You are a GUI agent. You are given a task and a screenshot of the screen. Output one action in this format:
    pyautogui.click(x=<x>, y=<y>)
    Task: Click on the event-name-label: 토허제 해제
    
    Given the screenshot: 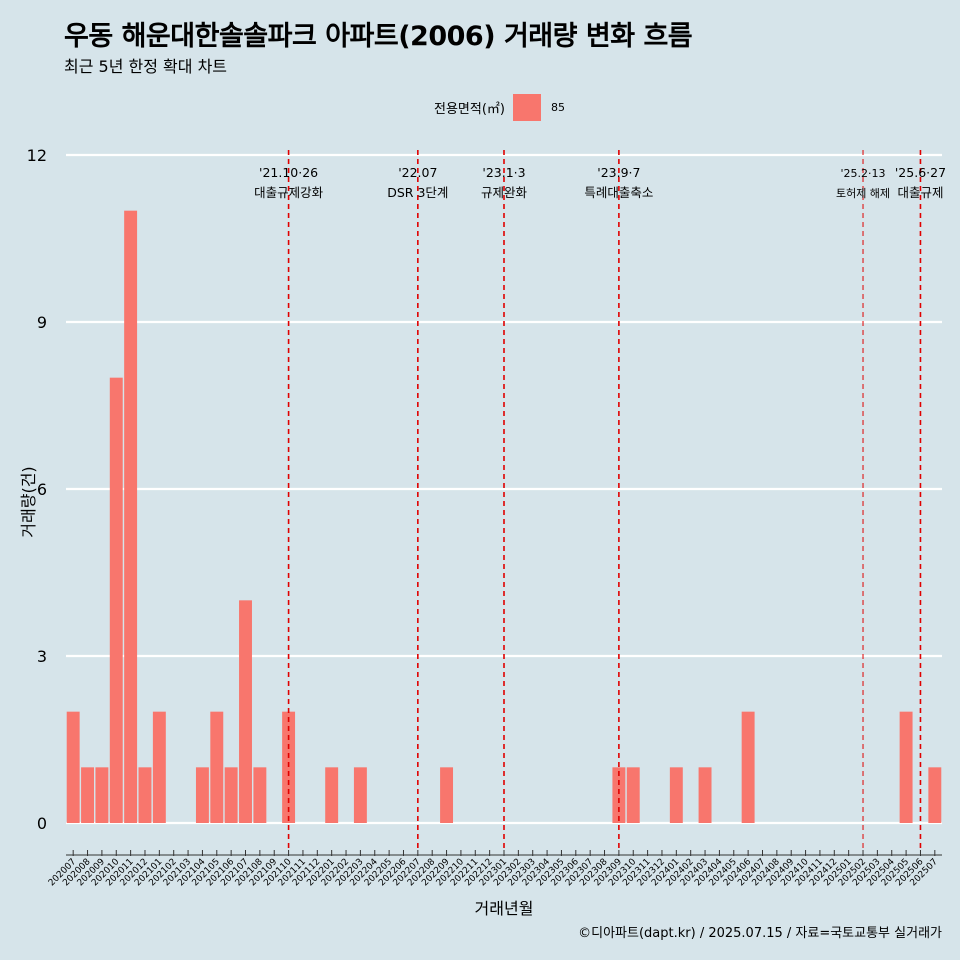 What is the action you would take?
    pyautogui.click(x=863, y=193)
    